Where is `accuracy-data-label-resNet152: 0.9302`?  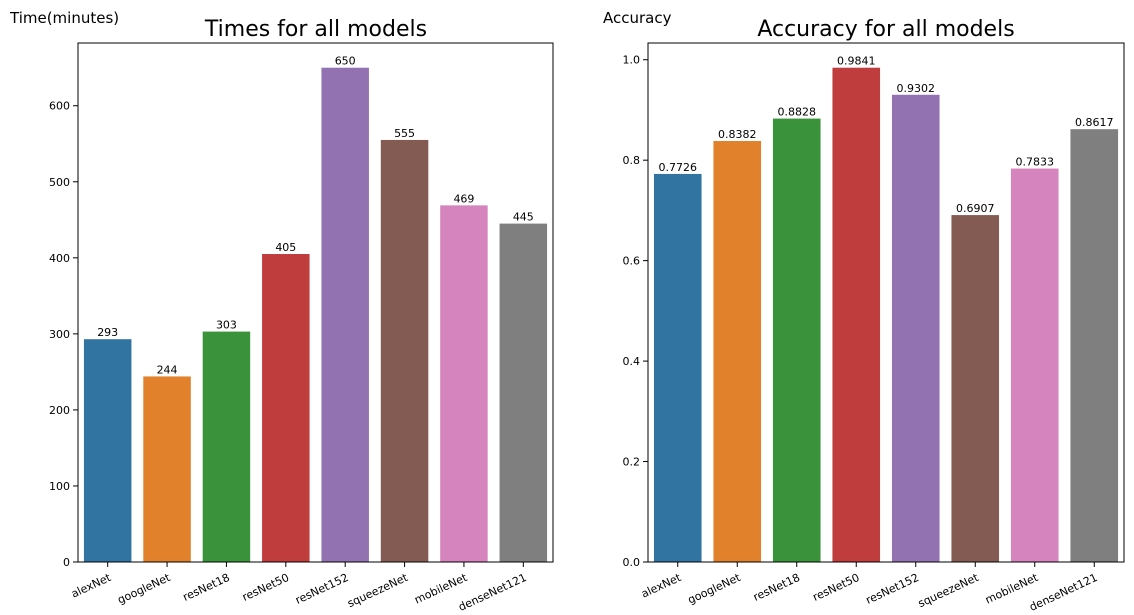 accuracy-data-label-resNet152: 0.9302 is located at coordinates (916, 88).